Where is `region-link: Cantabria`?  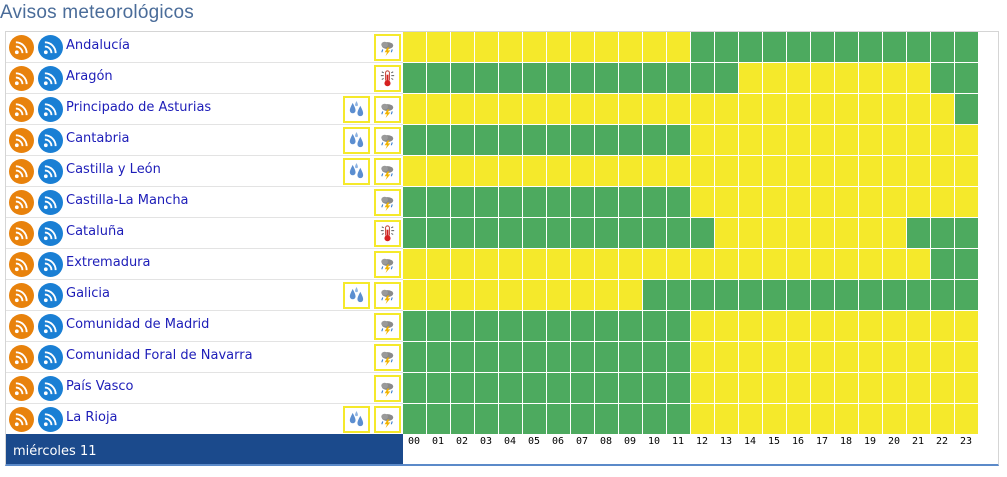
region-link: Cantabria is located at coordinates (98, 138).